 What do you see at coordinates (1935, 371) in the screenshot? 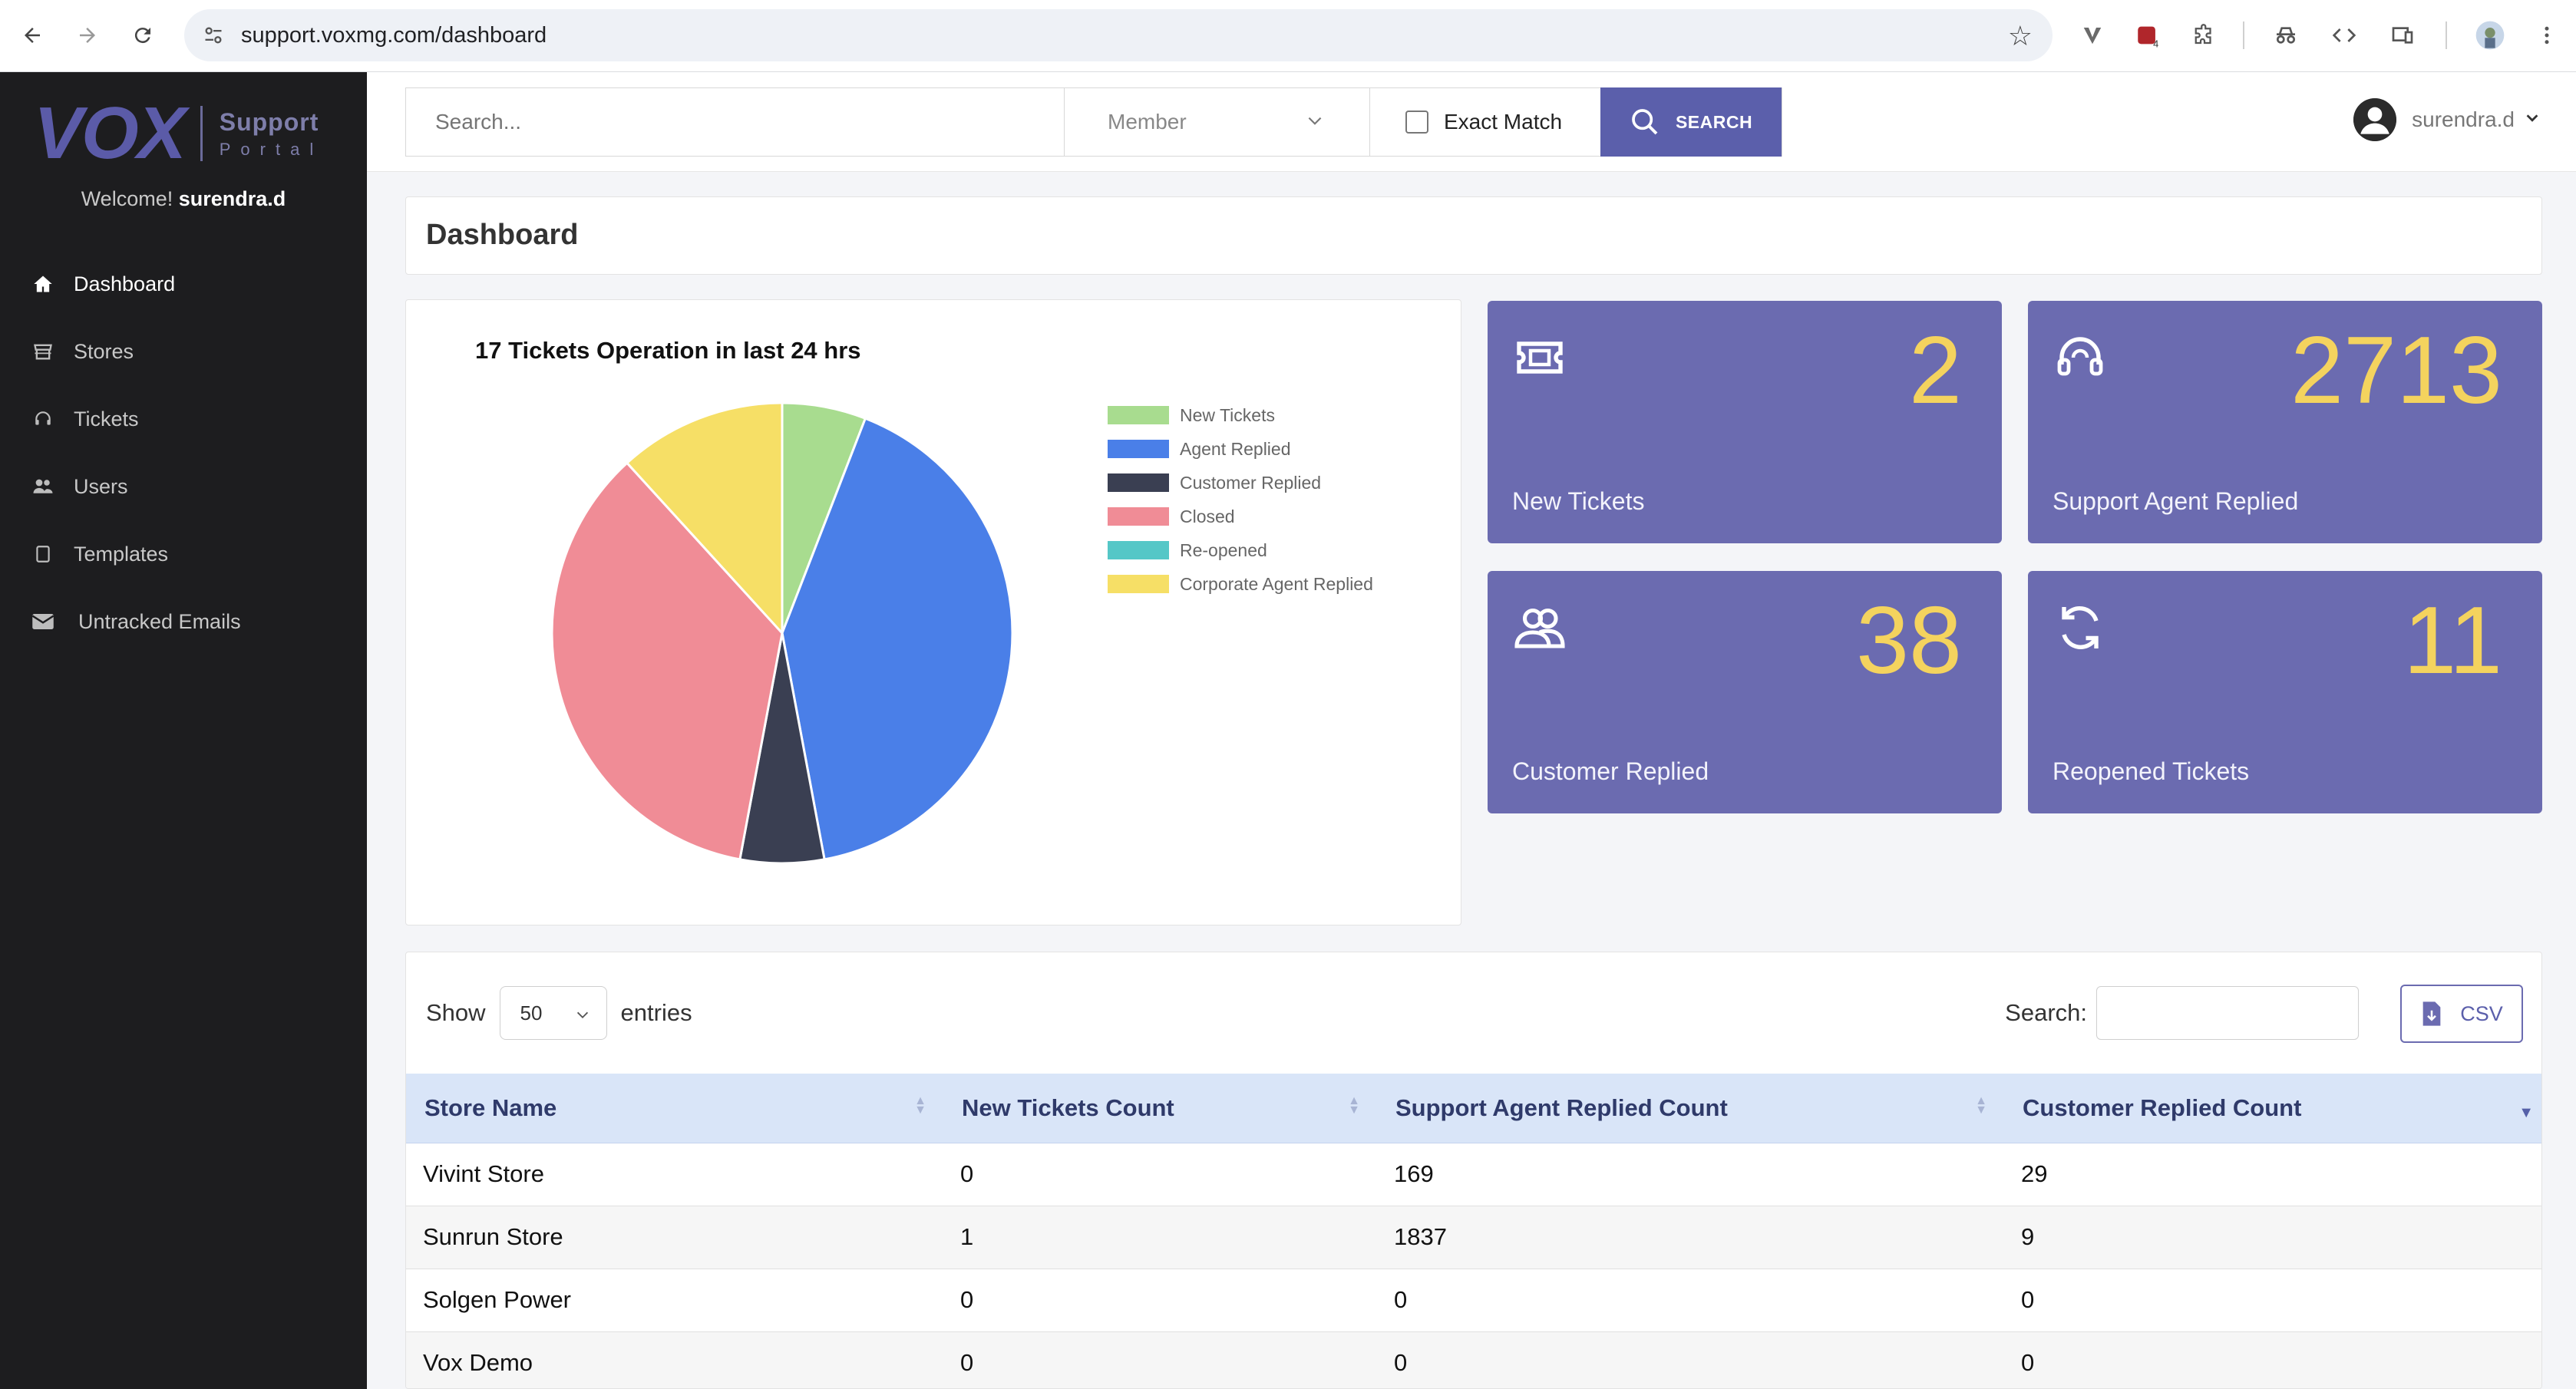
I see `stat-value: 2` at bounding box center [1935, 371].